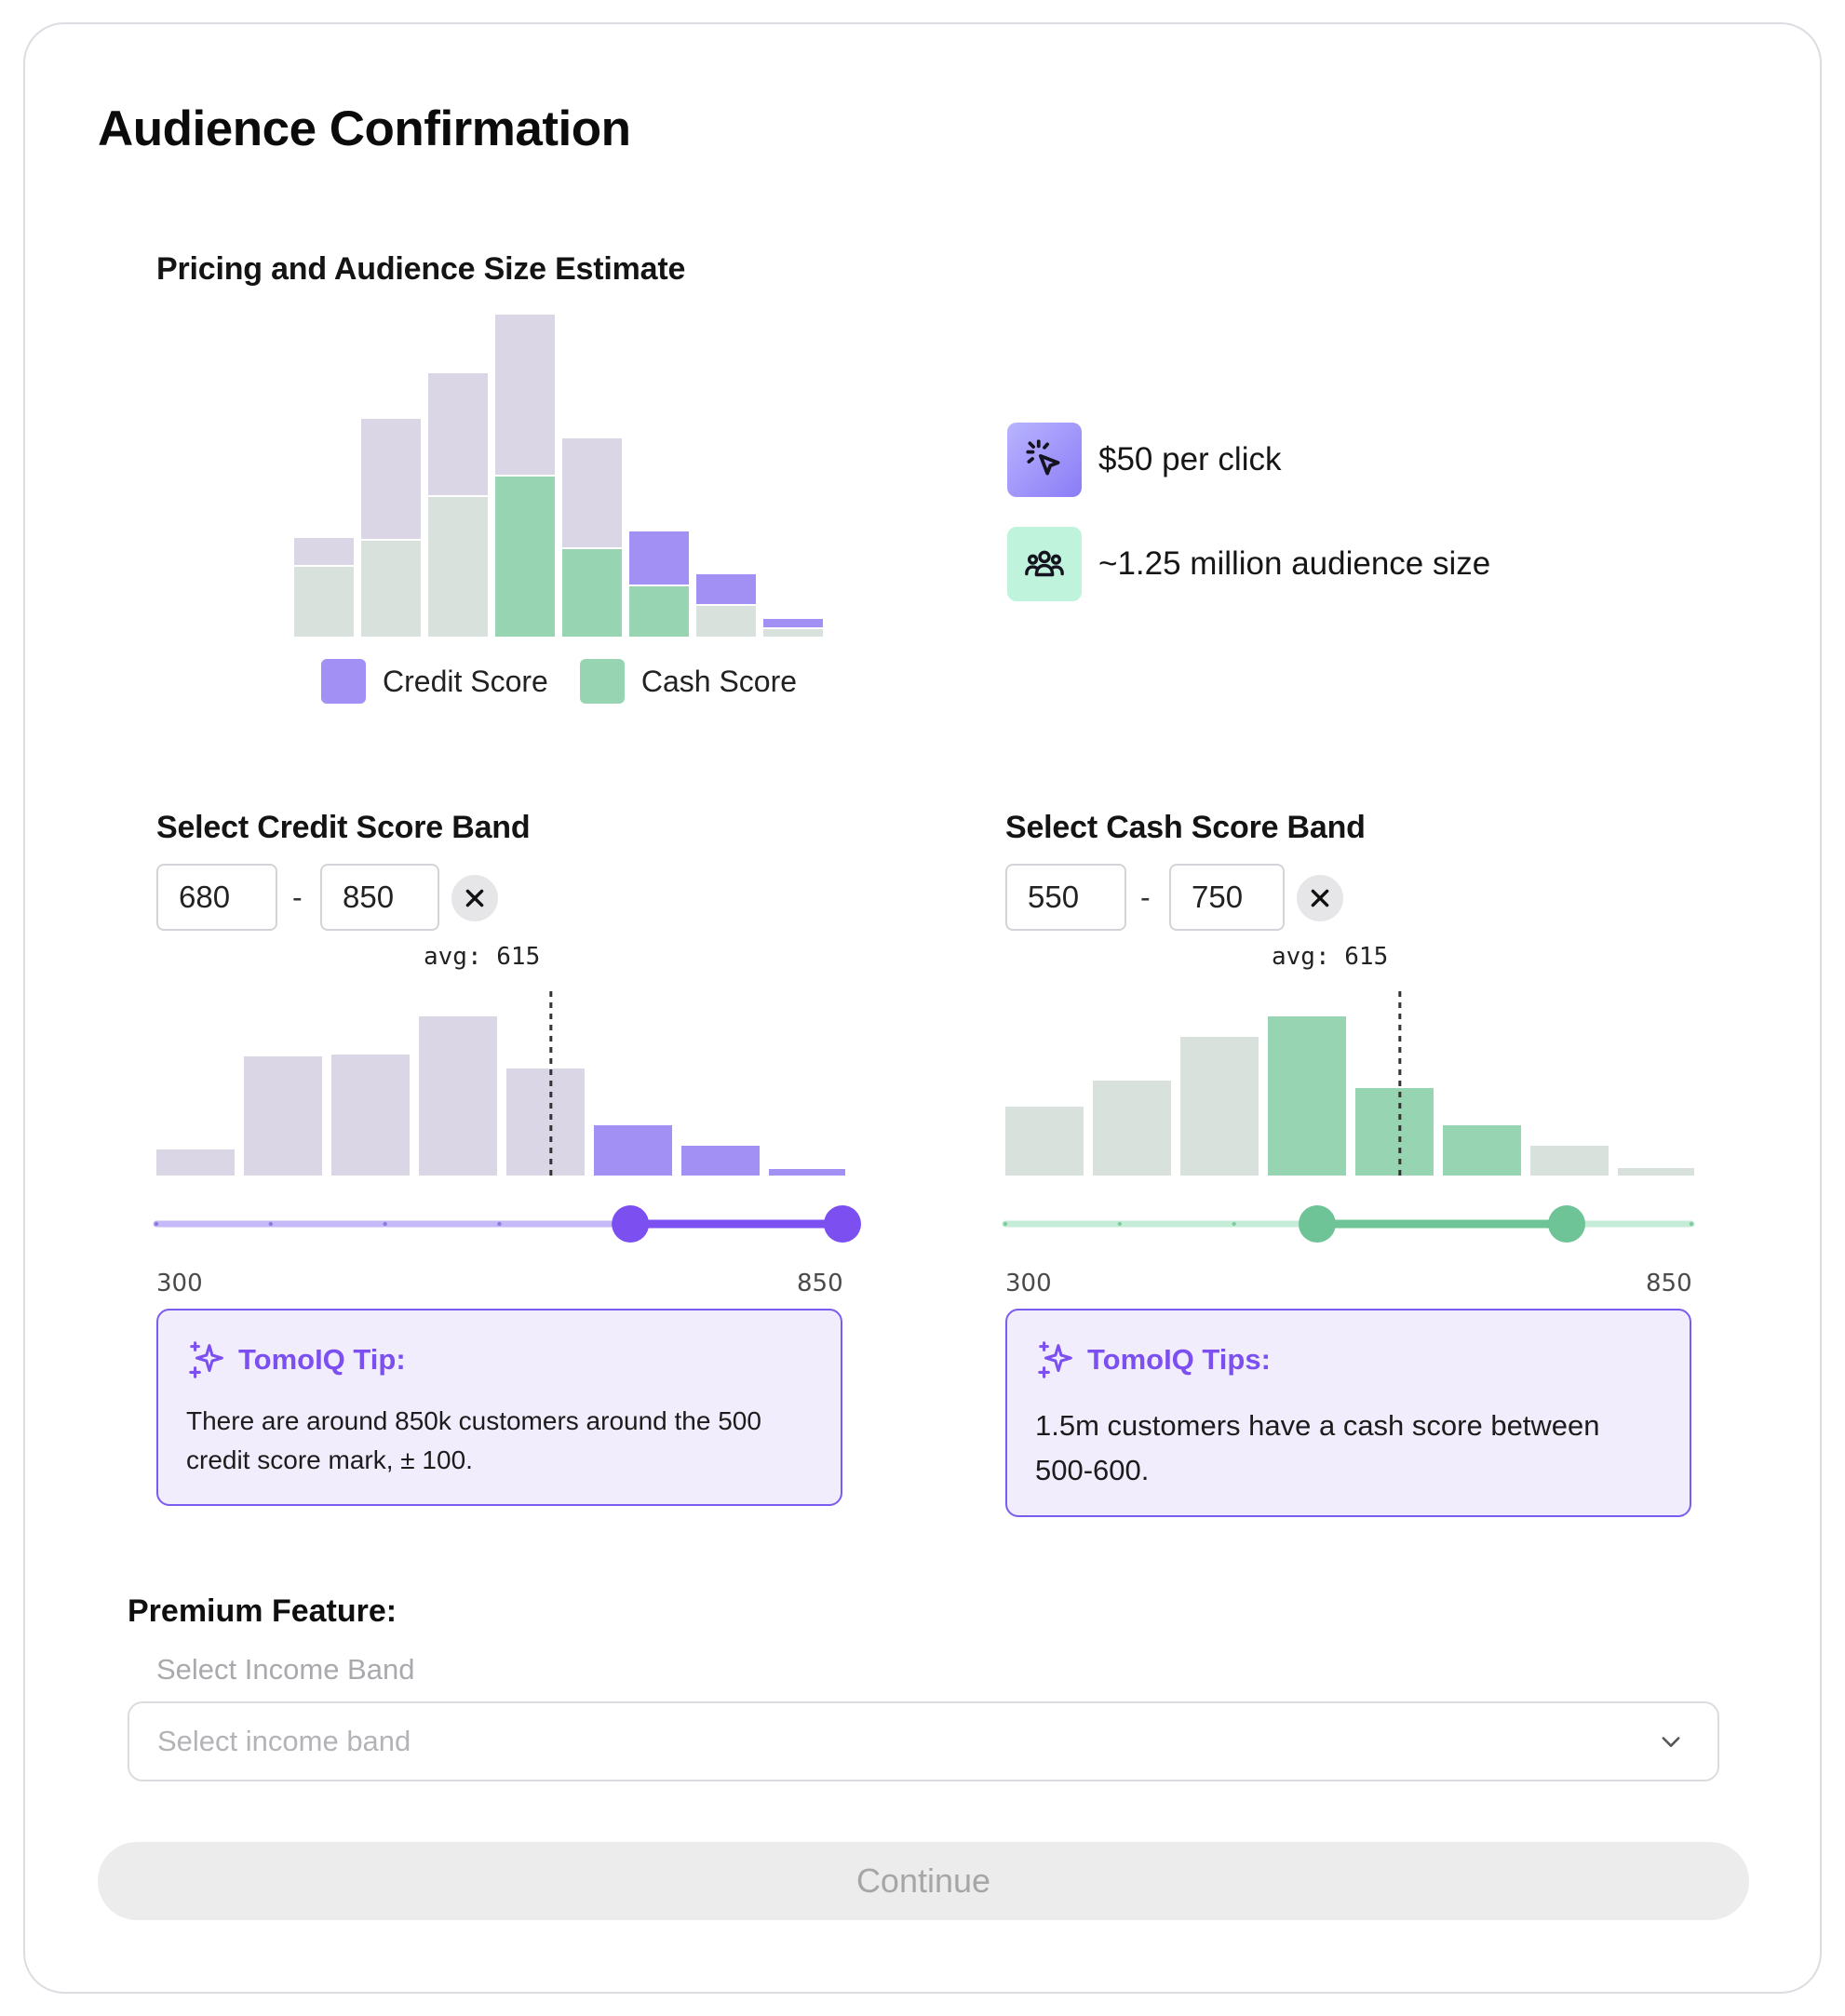 The height and width of the screenshot is (2016, 1845). What do you see at coordinates (1028, 1283) in the screenshot?
I see `cash-range-min-label: 300` at bounding box center [1028, 1283].